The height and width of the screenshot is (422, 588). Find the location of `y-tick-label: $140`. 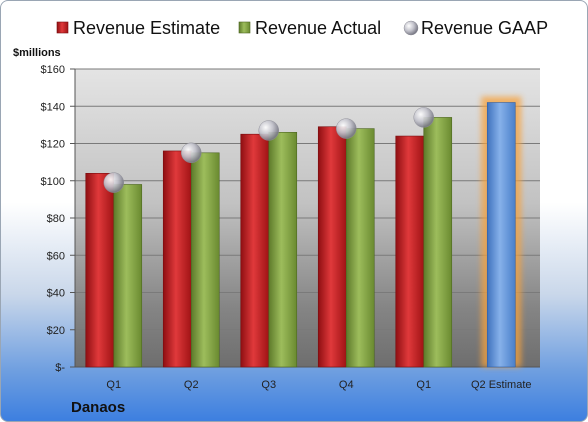

y-tick-label: $140 is located at coordinates (53, 107).